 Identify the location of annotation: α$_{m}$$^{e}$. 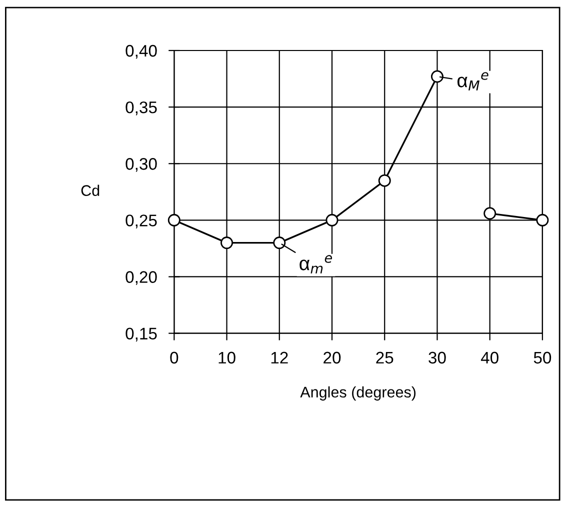
(316, 264).